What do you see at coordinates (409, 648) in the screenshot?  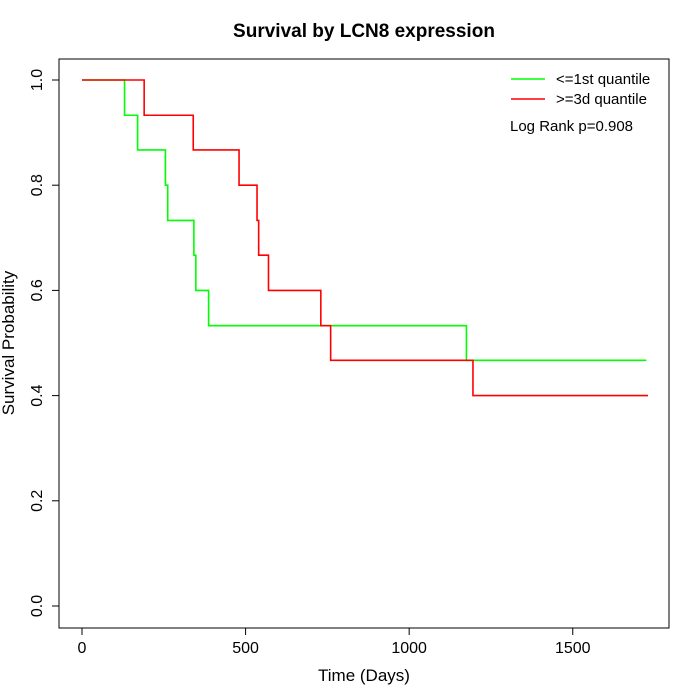 I see `x-tick-label: 1000` at bounding box center [409, 648].